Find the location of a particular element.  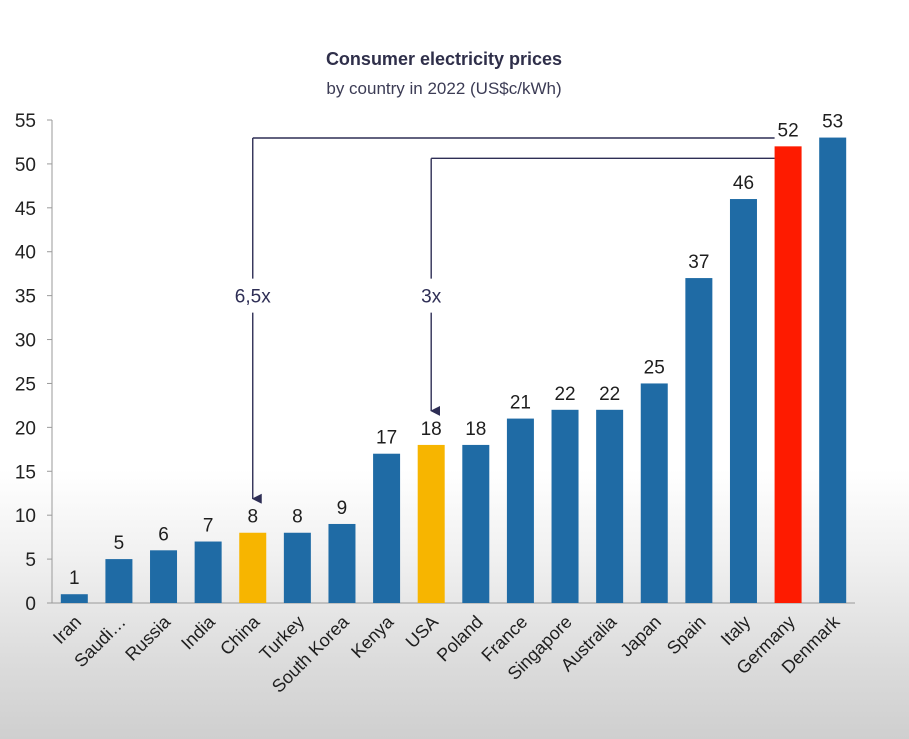

chart-subtitle: by country in 2022 (US$c/kWh) is located at coordinates (443, 88).